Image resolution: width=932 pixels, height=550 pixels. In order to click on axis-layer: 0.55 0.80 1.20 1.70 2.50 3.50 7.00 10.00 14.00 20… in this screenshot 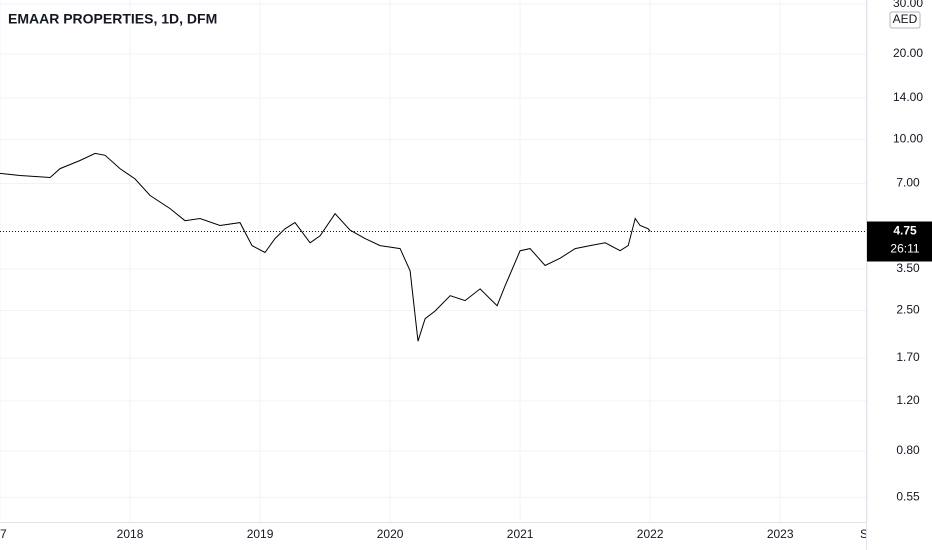, I will do `click(899, 251)`.